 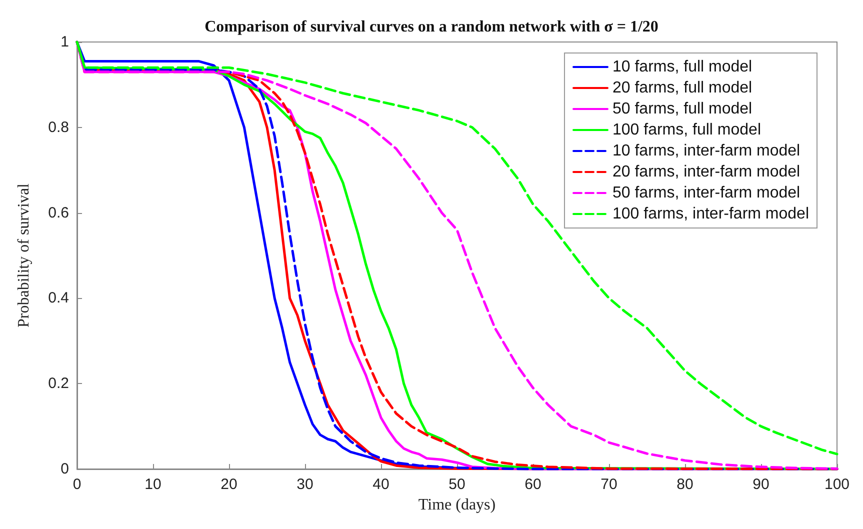 What do you see at coordinates (706, 193) in the screenshot?
I see `legend-label: 50 farms, inter-farm model` at bounding box center [706, 193].